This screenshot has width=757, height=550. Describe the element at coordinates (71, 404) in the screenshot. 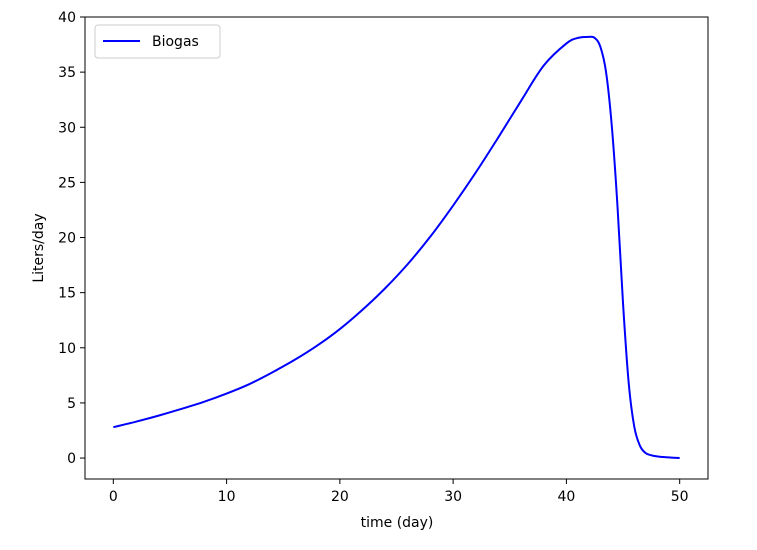

I see `y-tick-label: 5` at that location.